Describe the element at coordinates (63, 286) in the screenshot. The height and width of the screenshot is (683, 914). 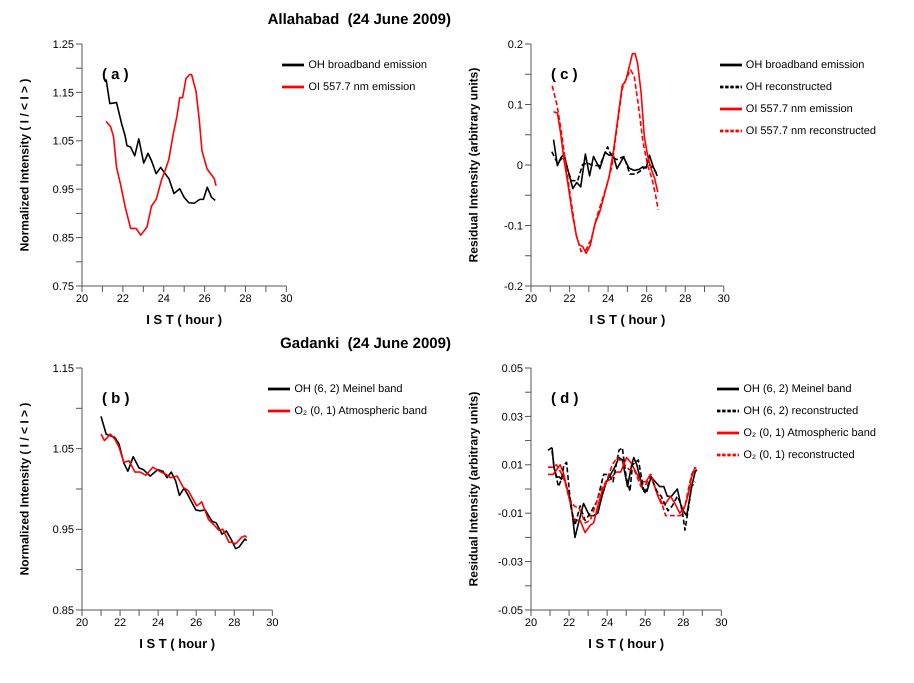
I see `y-tick-label: 0.75` at that location.